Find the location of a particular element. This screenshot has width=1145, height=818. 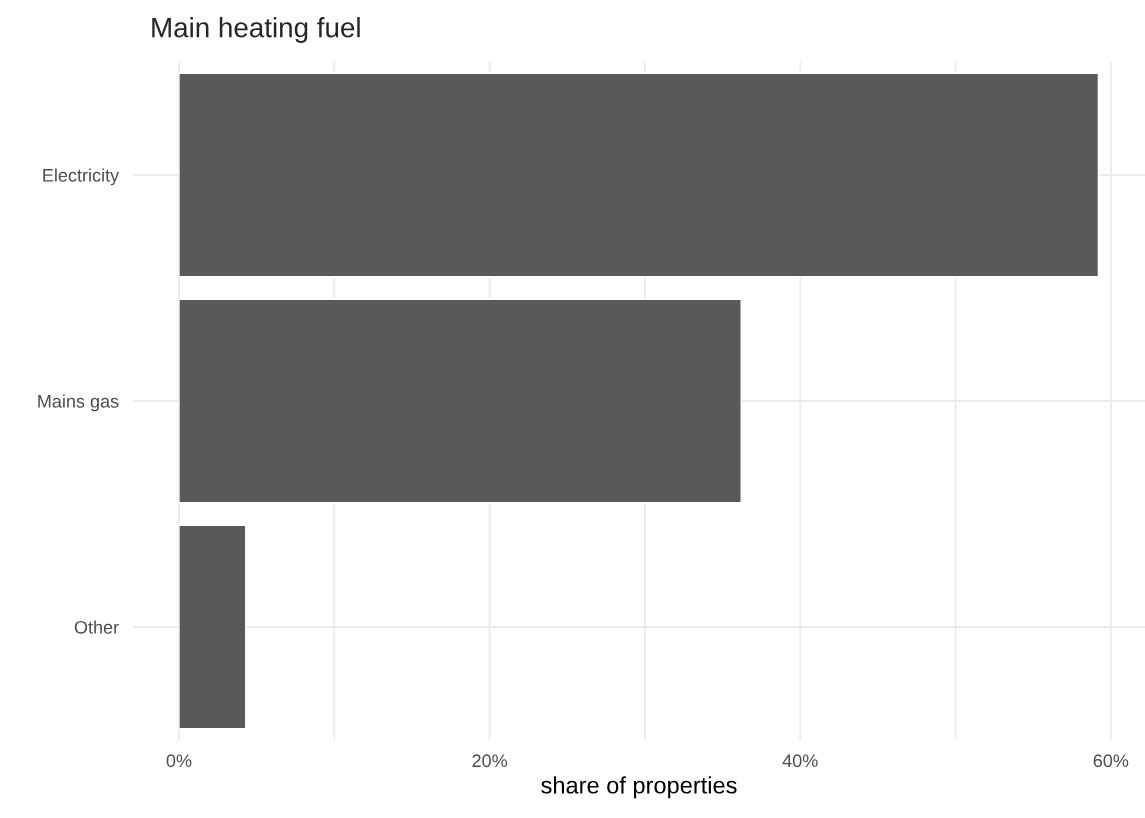

y-tick-label: Mains gas is located at coordinates (78, 403).